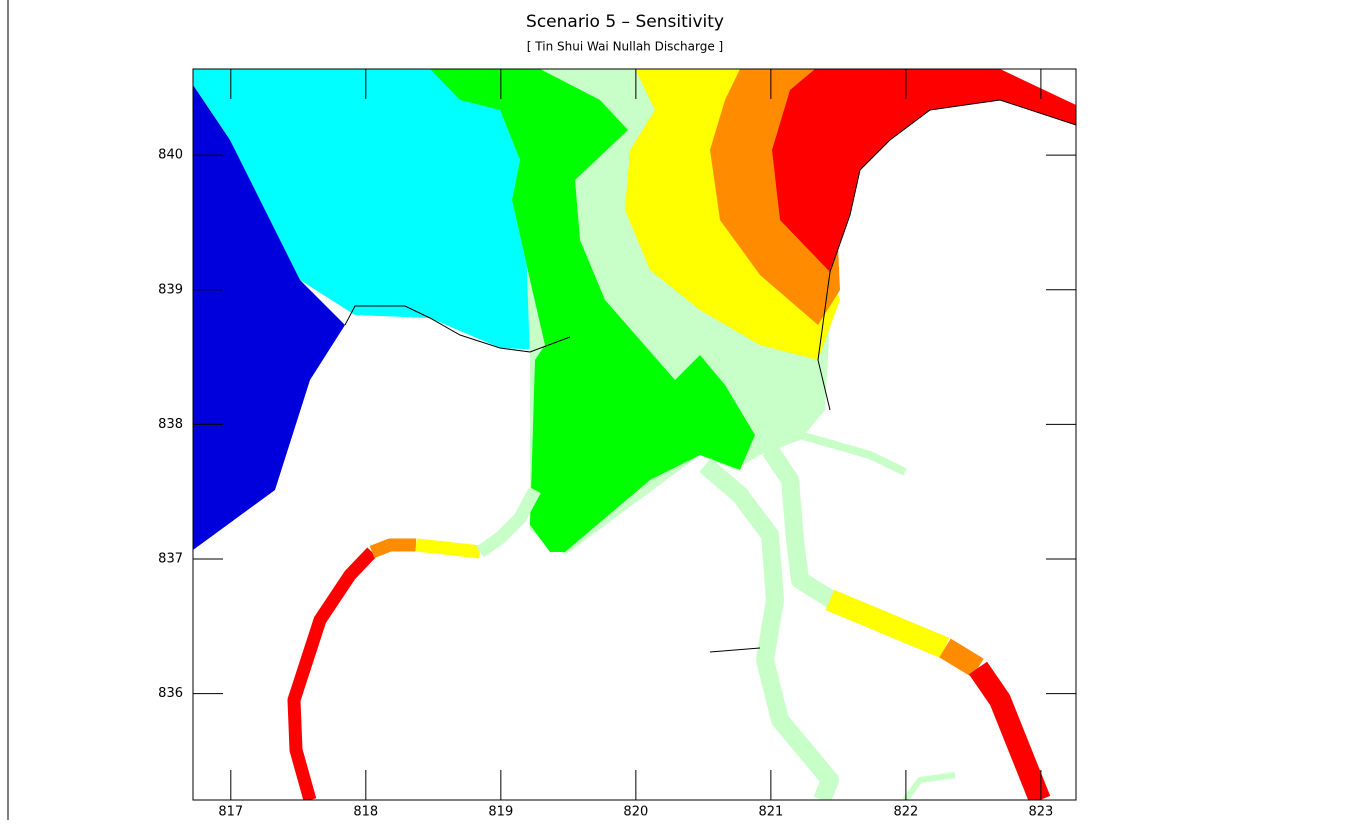 This screenshot has height=824, width=1350. Describe the element at coordinates (332, 673) in the screenshot. I see `river-red` at that location.